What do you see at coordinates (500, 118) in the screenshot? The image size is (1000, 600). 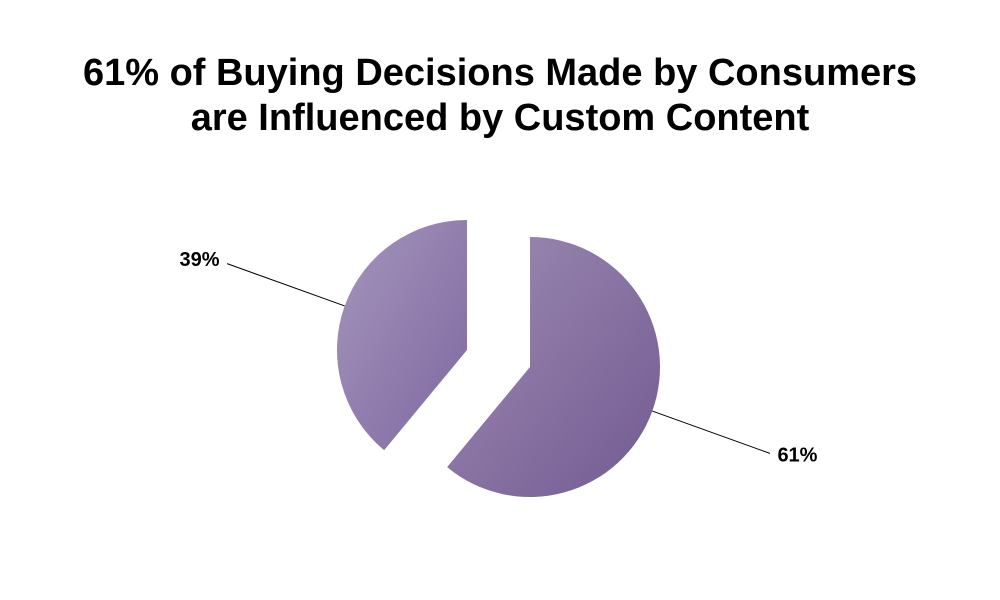 I see `chart-title: are Influenced by Custom Content` at bounding box center [500, 118].